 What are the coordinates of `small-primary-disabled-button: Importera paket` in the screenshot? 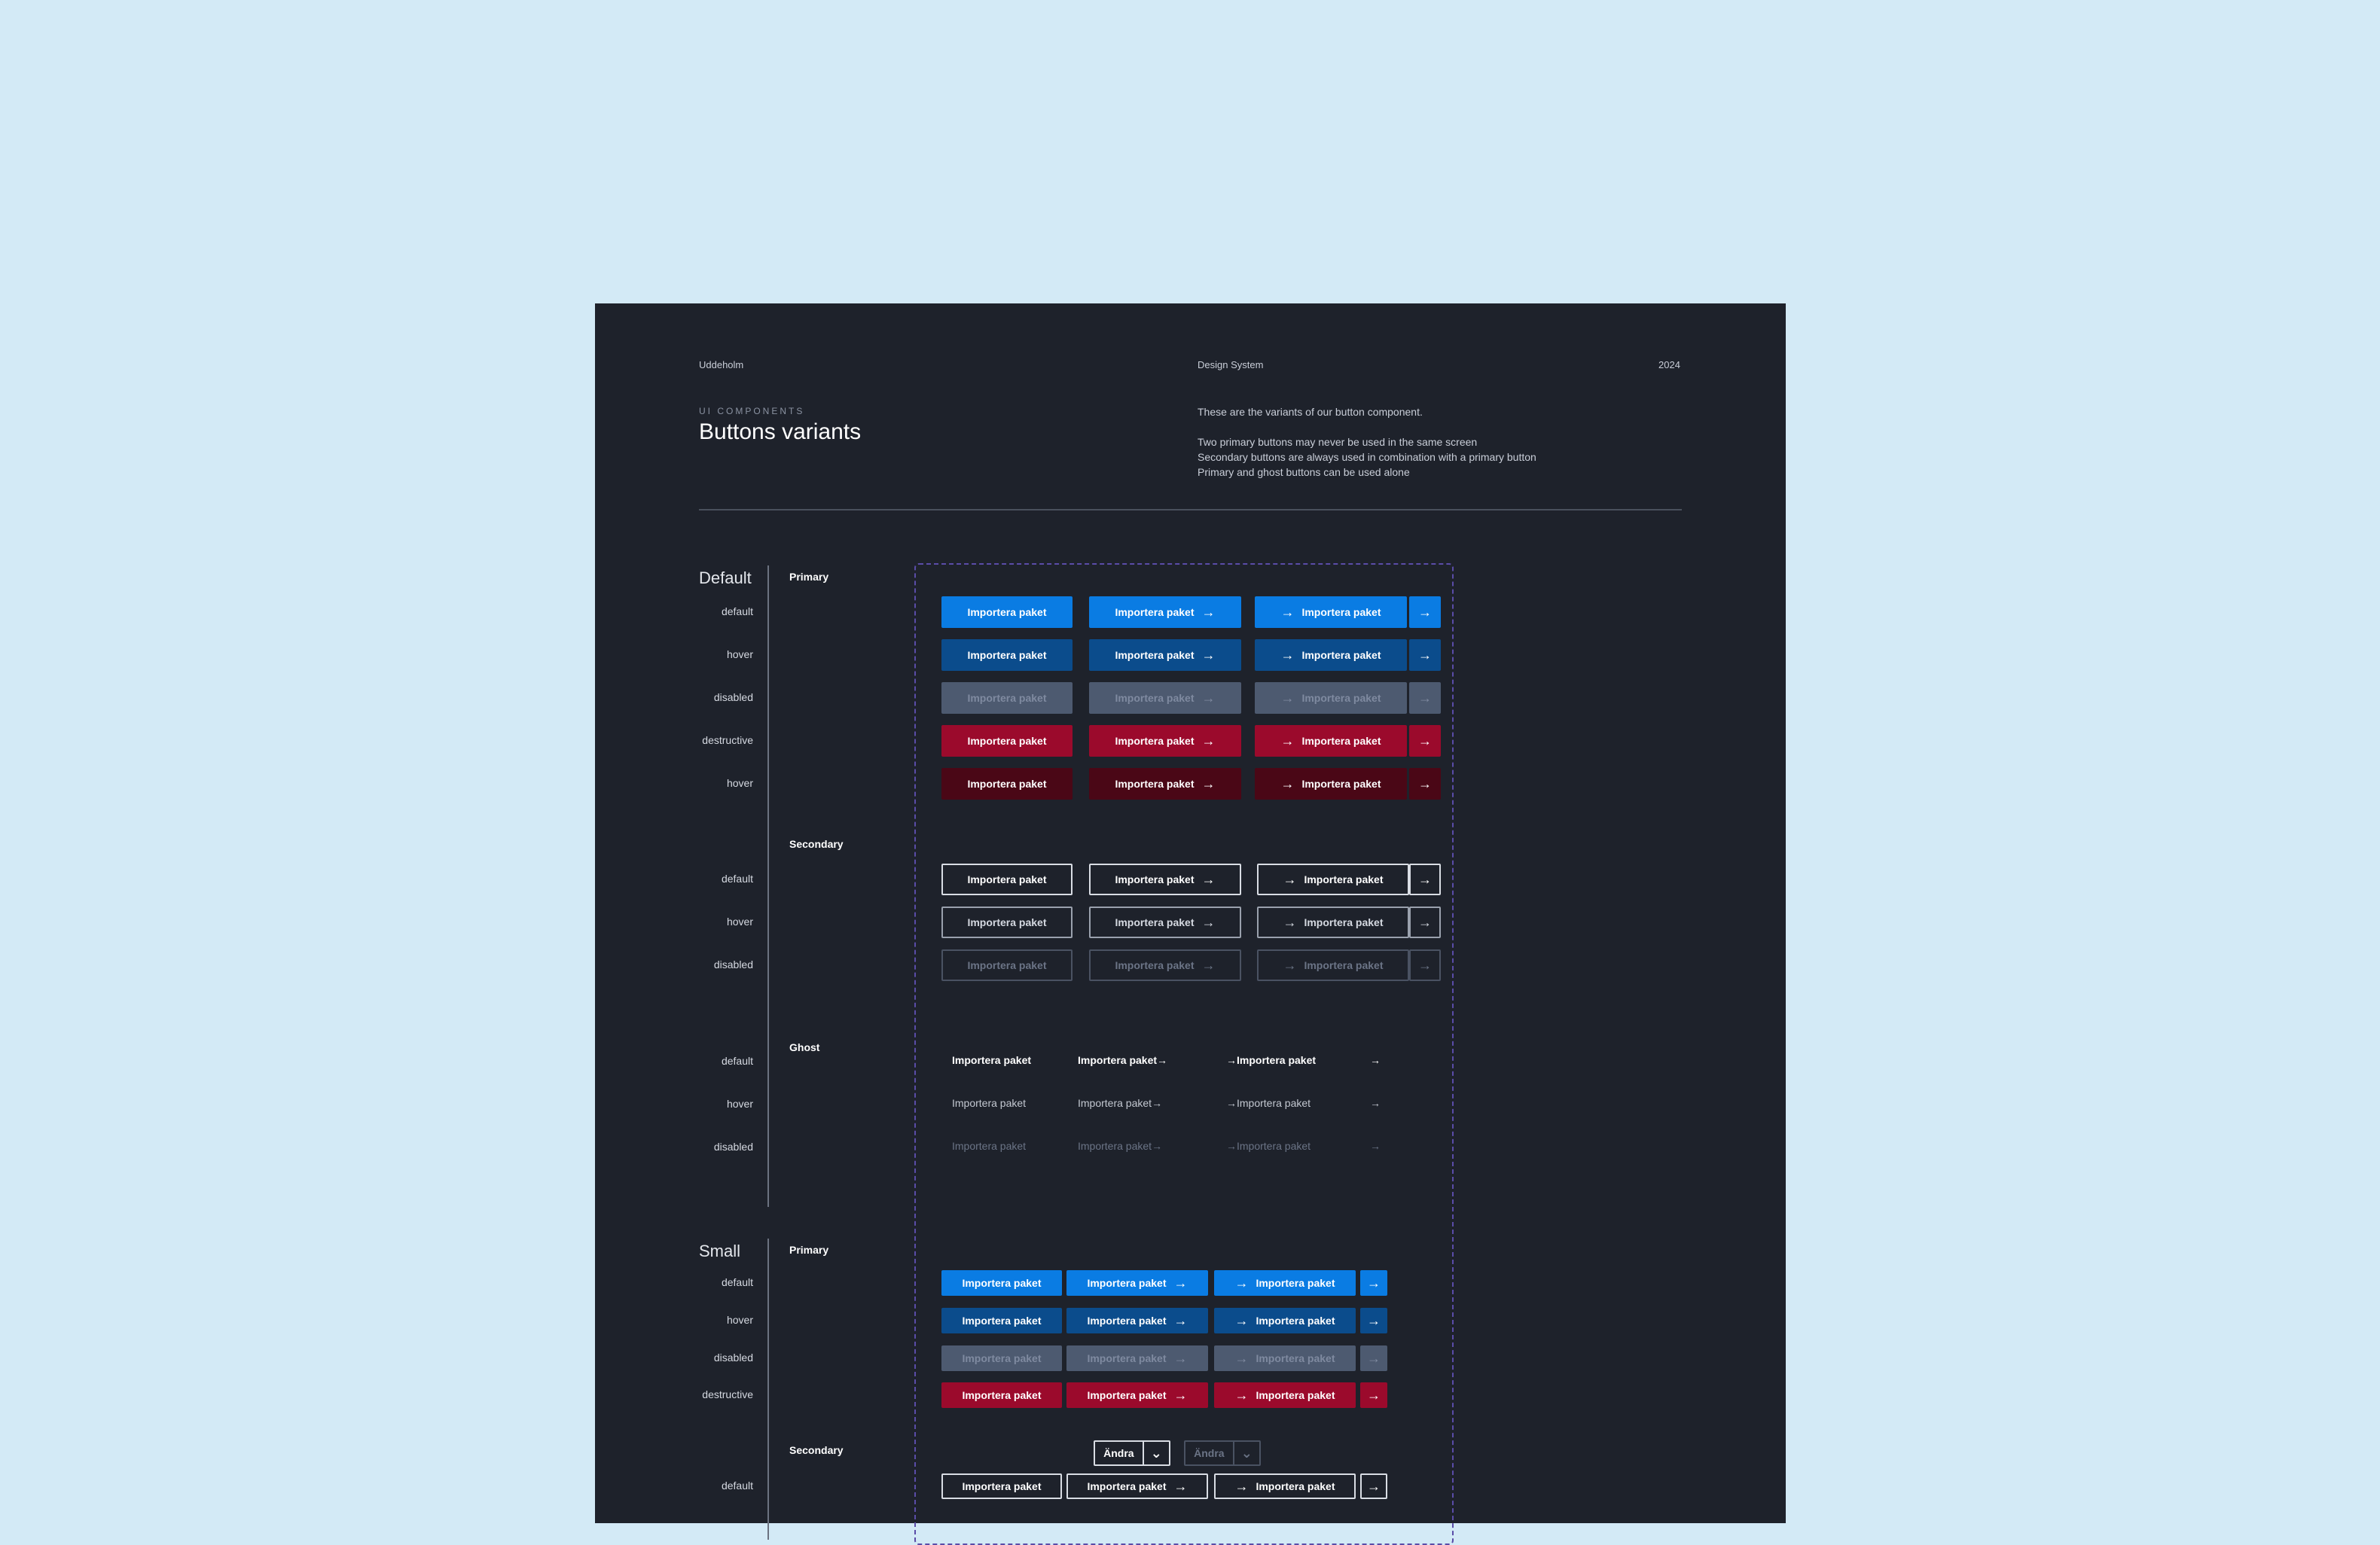 It's located at (1001, 1358).